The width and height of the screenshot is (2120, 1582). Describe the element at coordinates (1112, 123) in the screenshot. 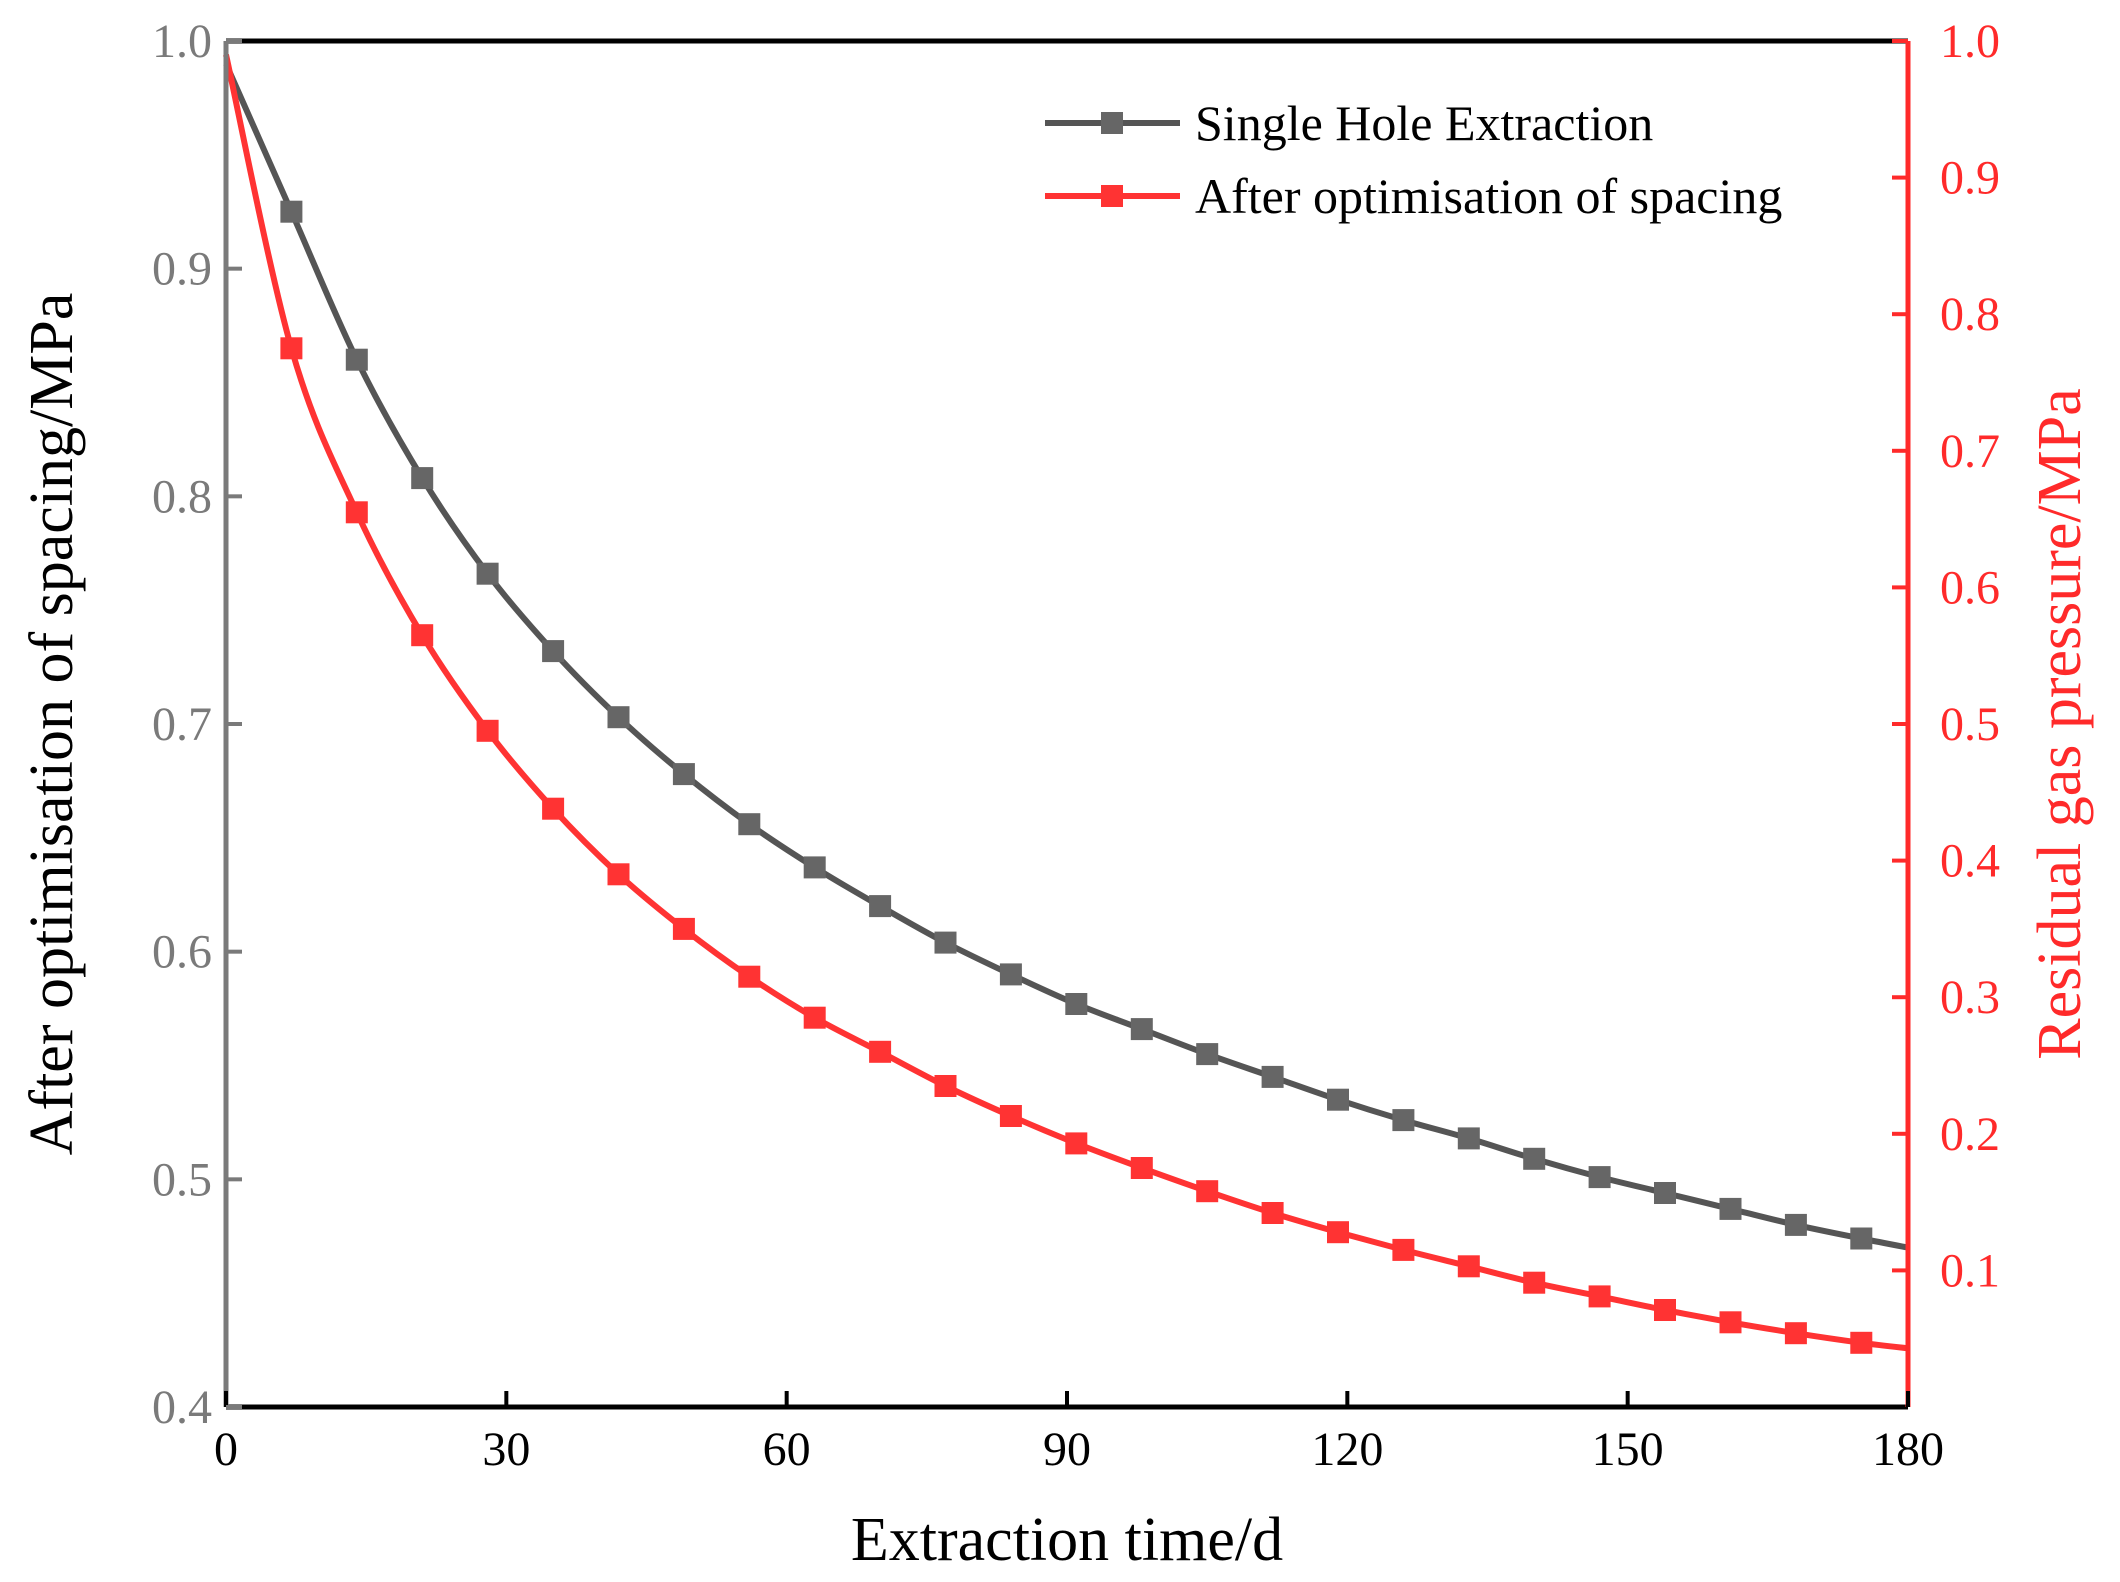

I see `legend-marker-single-hole` at that location.